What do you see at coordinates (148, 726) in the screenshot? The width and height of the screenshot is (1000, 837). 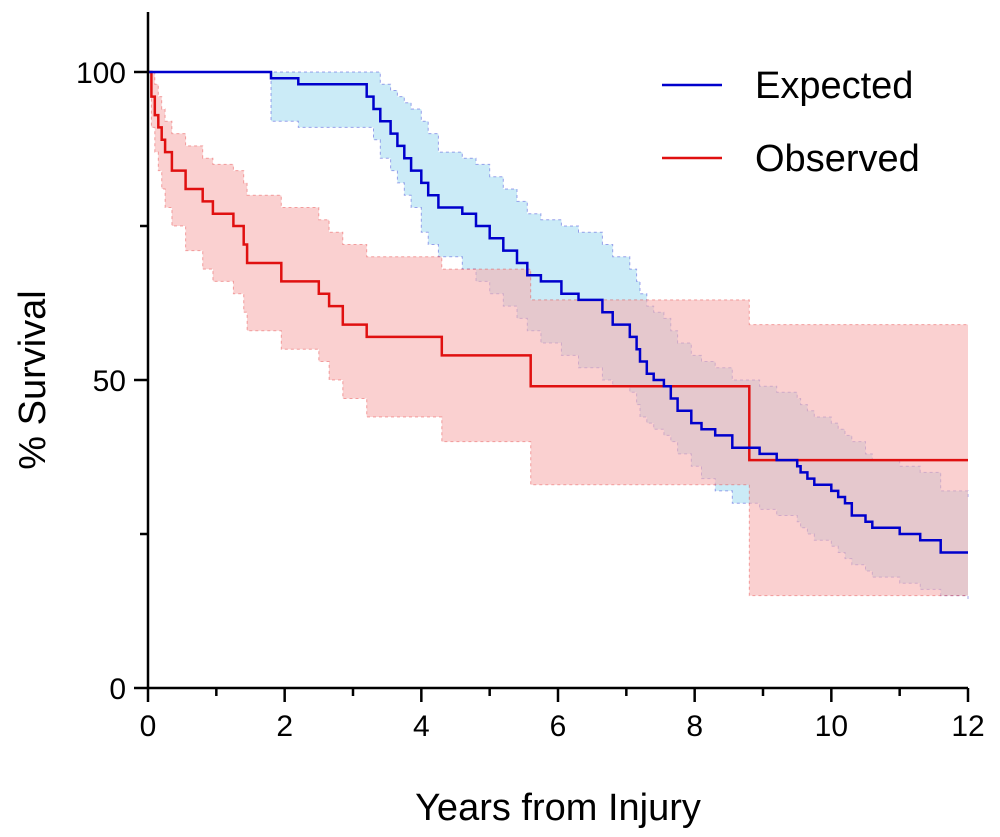 I see `x-tick-label: 0` at bounding box center [148, 726].